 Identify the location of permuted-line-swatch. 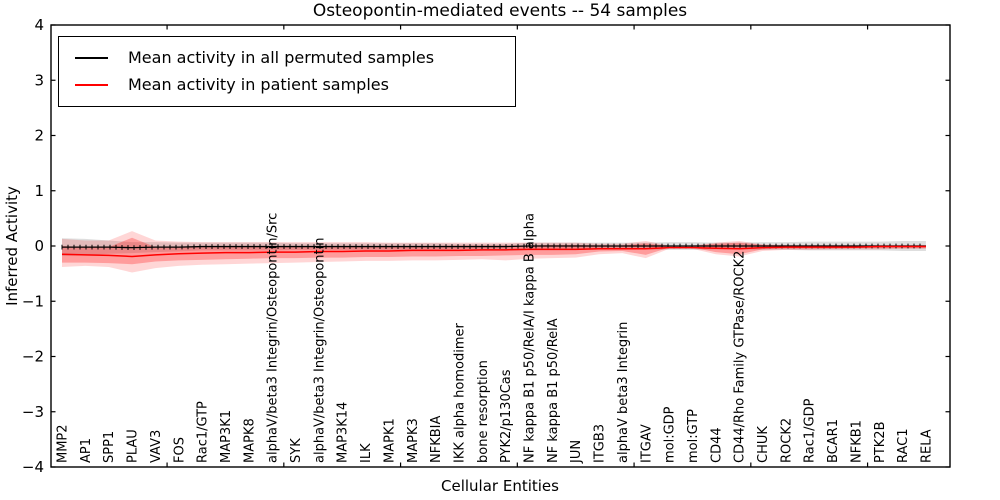
(91, 57).